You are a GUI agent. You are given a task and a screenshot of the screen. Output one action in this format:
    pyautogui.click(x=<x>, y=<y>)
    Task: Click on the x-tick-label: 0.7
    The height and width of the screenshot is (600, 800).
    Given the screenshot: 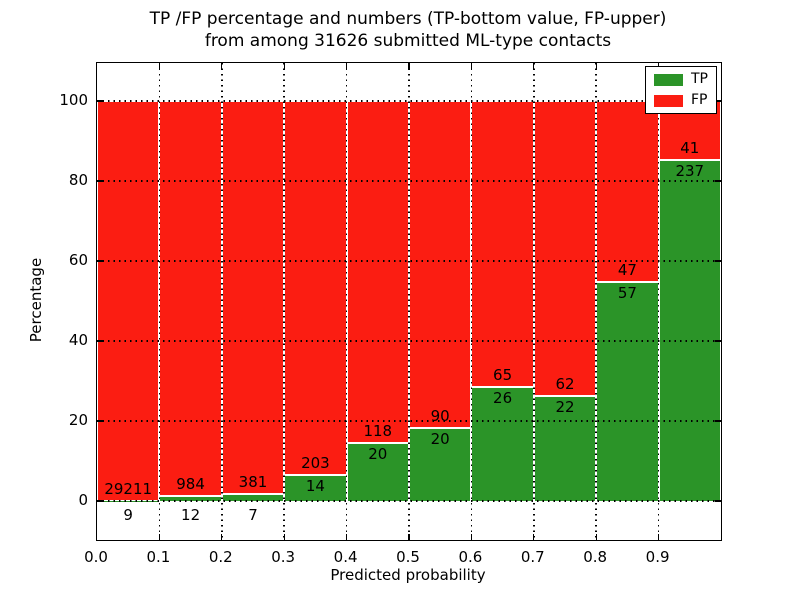 What is the action you would take?
    pyautogui.click(x=532, y=557)
    